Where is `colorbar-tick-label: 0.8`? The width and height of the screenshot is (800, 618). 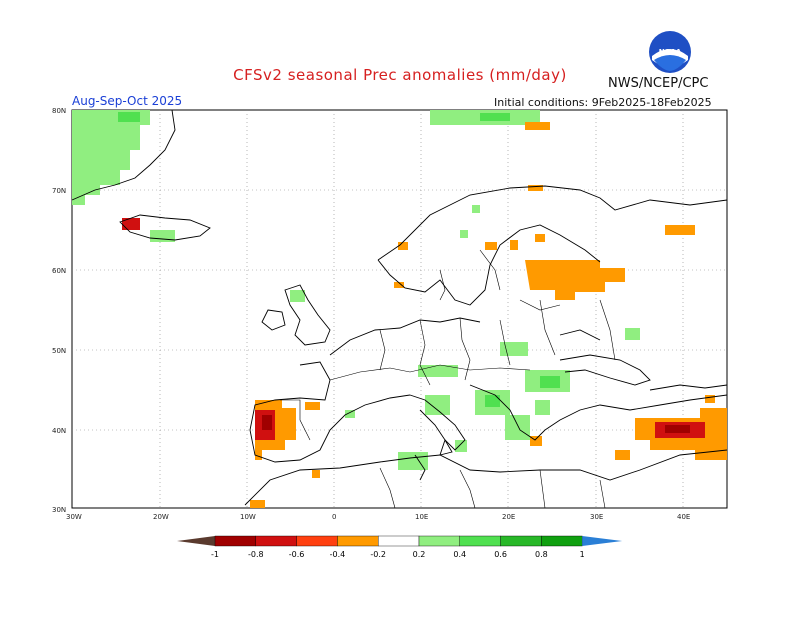 colorbar-tick-label: 0.8 is located at coordinates (541, 554).